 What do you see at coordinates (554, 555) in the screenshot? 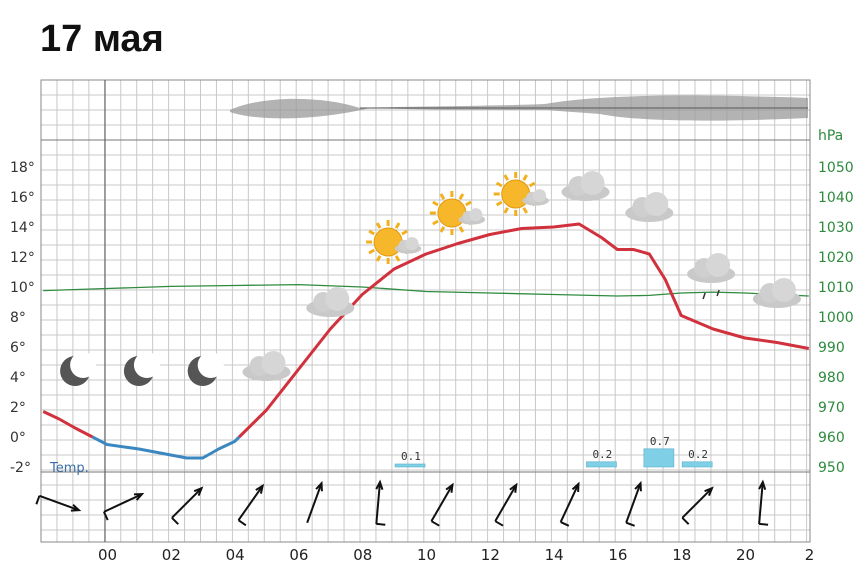
I see `x-tick-label: 14` at bounding box center [554, 555].